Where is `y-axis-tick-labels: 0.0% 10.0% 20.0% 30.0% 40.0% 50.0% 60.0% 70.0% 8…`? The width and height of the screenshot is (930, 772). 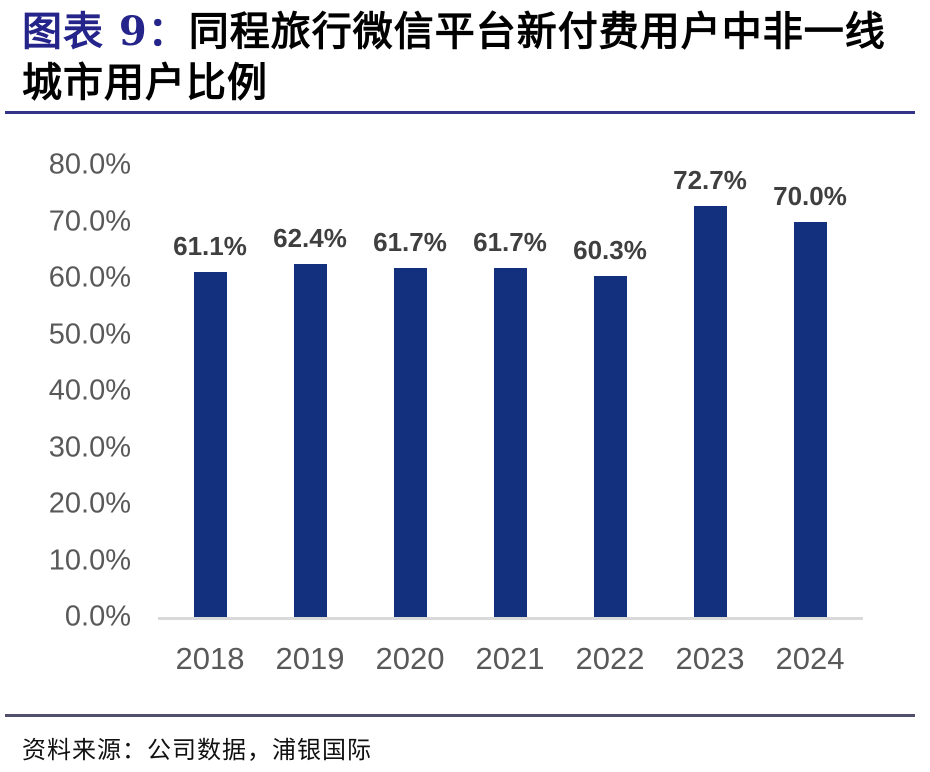 y-axis-tick-labels: 0.0% 10.0% 20.0% 30.0% 40.0% 50.0% 60.0% 70.0% 8… is located at coordinates (80, 391).